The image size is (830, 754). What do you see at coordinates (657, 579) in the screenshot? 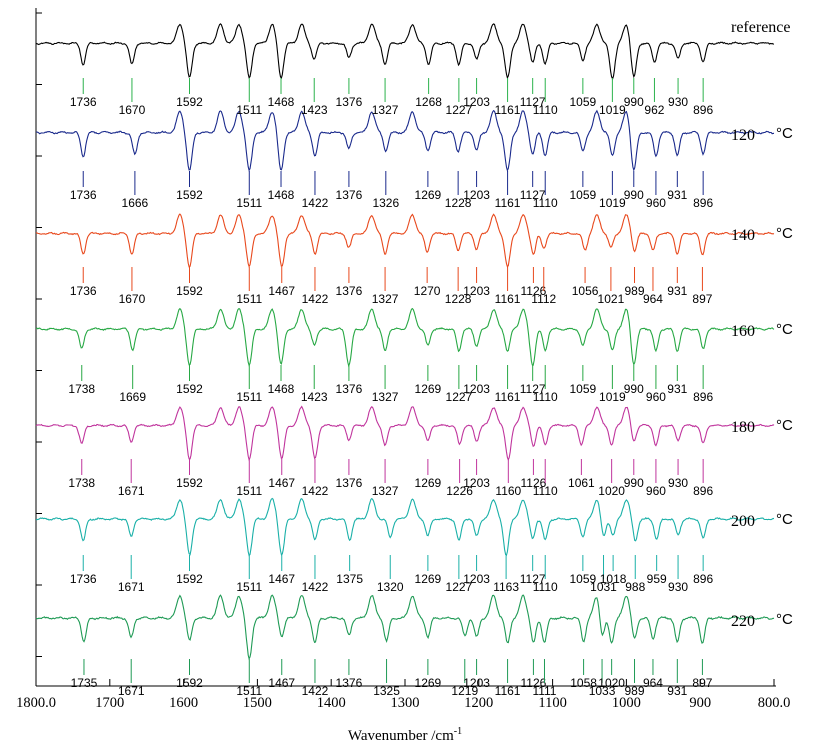
I see `peak-label: 959` at bounding box center [657, 579].